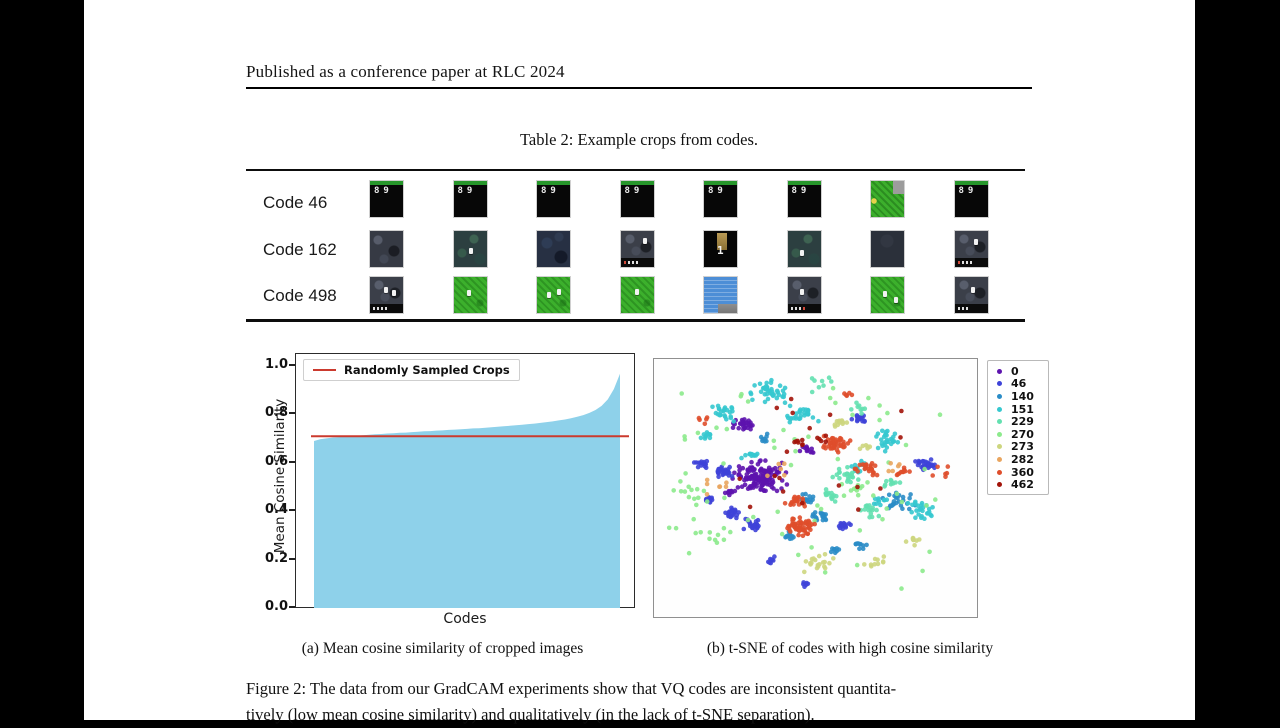 The height and width of the screenshot is (728, 1280). What do you see at coordinates (1018, 396) in the screenshot?
I see `tsne-legend-row: 140` at bounding box center [1018, 396].